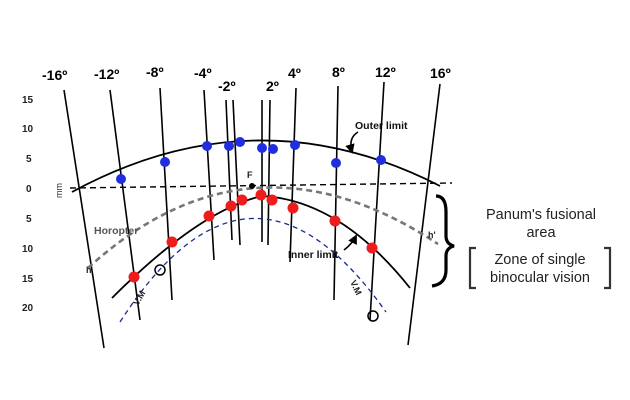  Describe the element at coordinates (207, 146) in the screenshot. I see `outer-point-minus4` at that location.